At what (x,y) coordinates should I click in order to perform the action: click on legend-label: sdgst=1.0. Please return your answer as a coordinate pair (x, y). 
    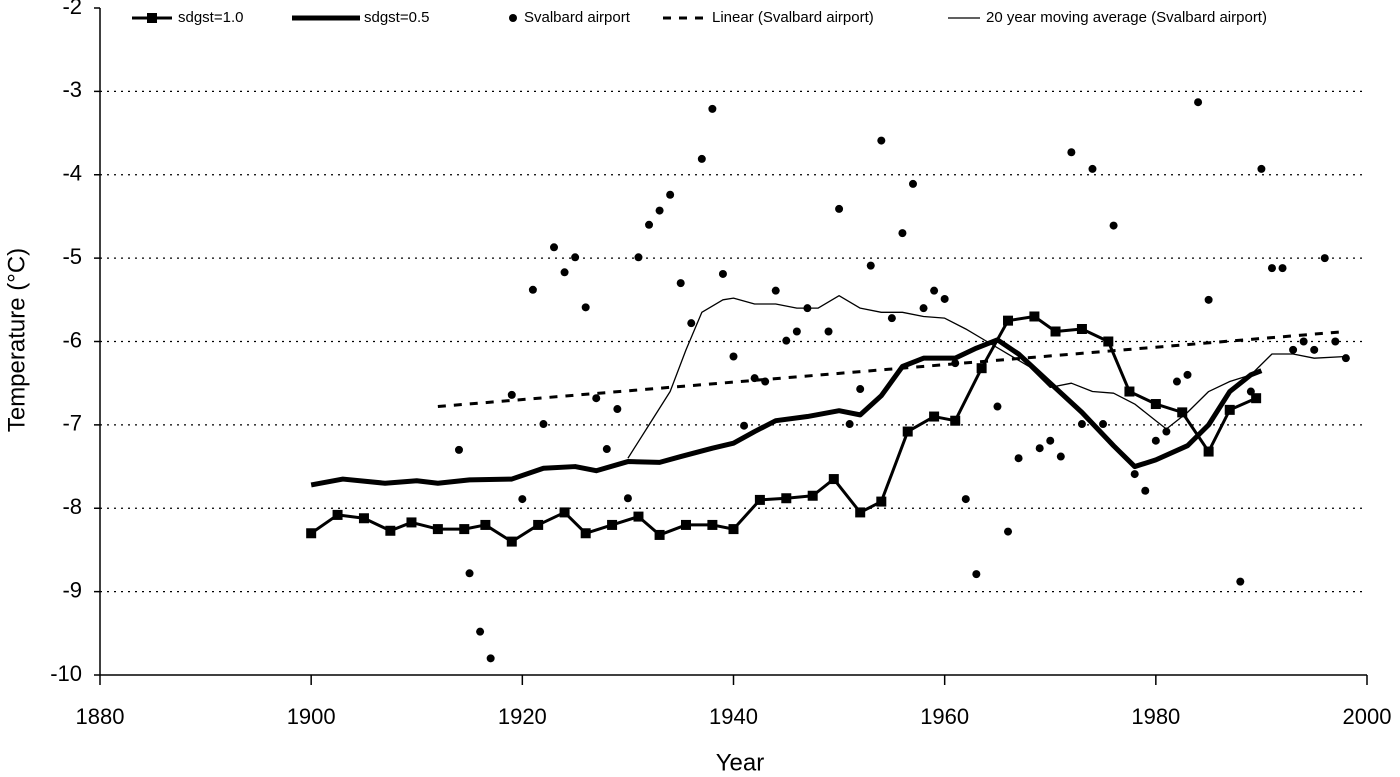
    Looking at the image, I should click on (210, 17).